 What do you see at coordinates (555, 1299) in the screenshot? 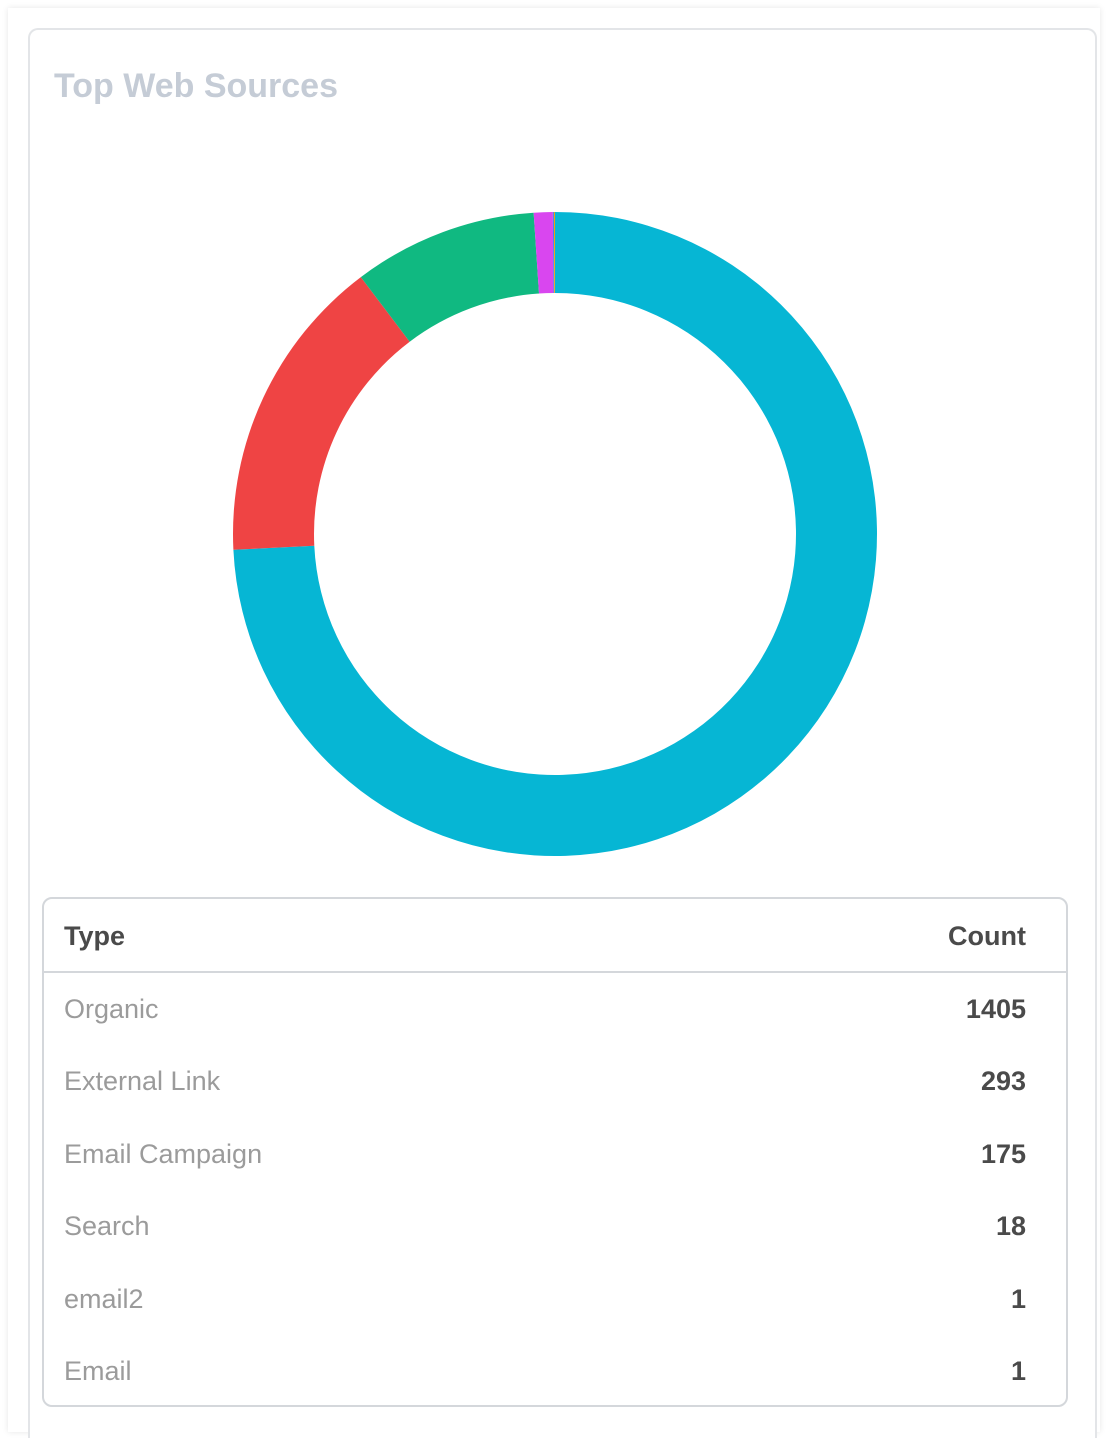
I see `table-row: email2 1` at bounding box center [555, 1299].